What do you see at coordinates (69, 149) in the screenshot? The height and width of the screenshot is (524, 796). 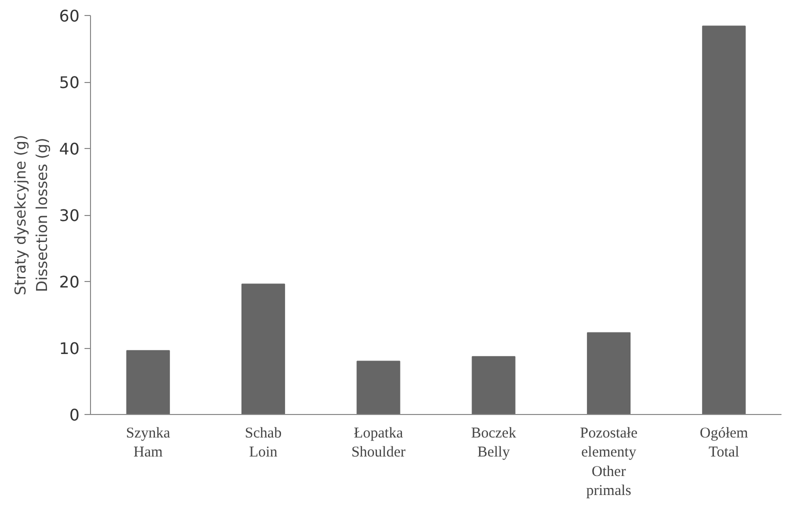 I see `y-tick-label: 40` at bounding box center [69, 149].